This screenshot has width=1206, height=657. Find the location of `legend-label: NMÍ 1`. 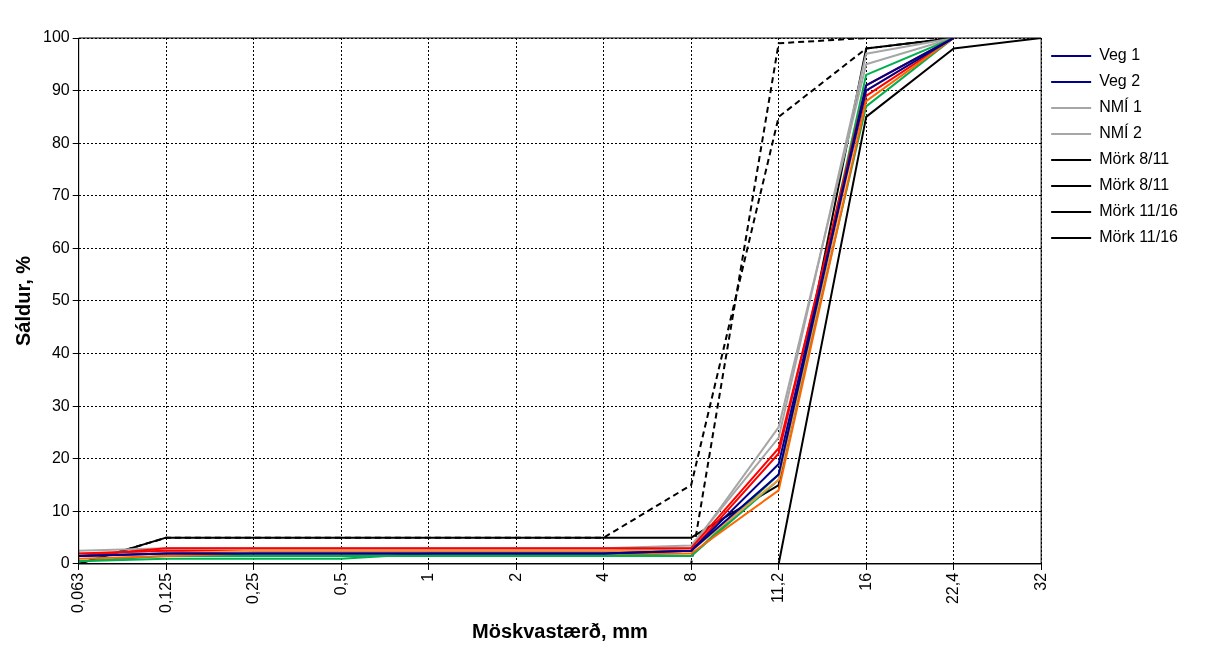

legend-label: NMÍ 1 is located at coordinates (1120, 106).